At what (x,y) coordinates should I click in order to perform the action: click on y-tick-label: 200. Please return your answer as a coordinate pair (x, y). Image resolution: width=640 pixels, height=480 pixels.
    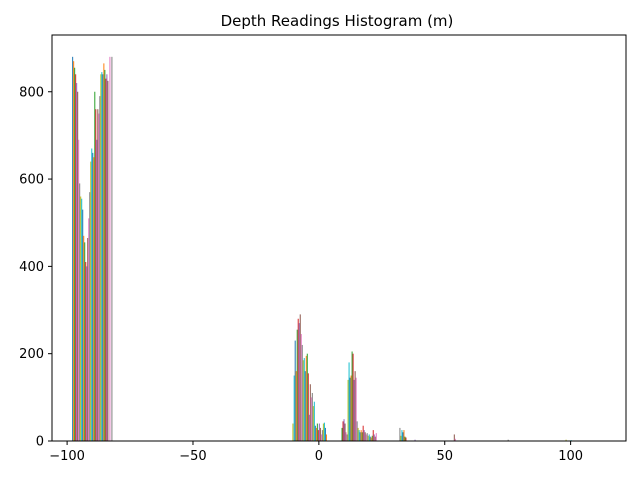
    Looking at the image, I should click on (31, 354).